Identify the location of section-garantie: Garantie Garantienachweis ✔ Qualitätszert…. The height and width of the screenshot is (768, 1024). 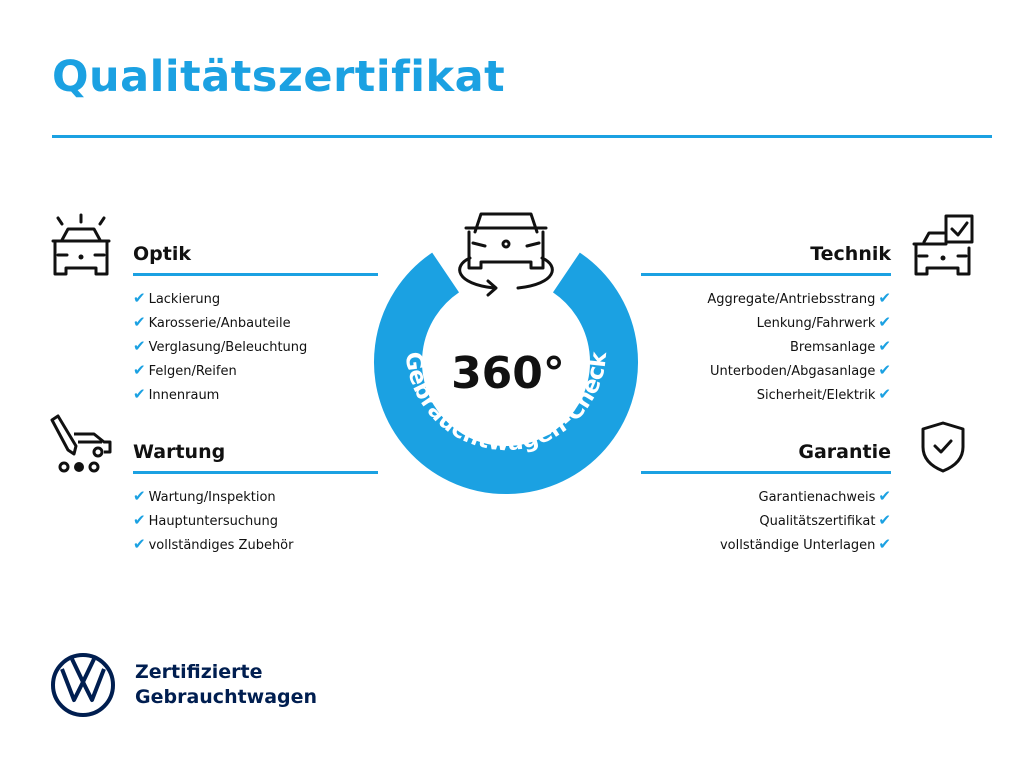
(766, 498).